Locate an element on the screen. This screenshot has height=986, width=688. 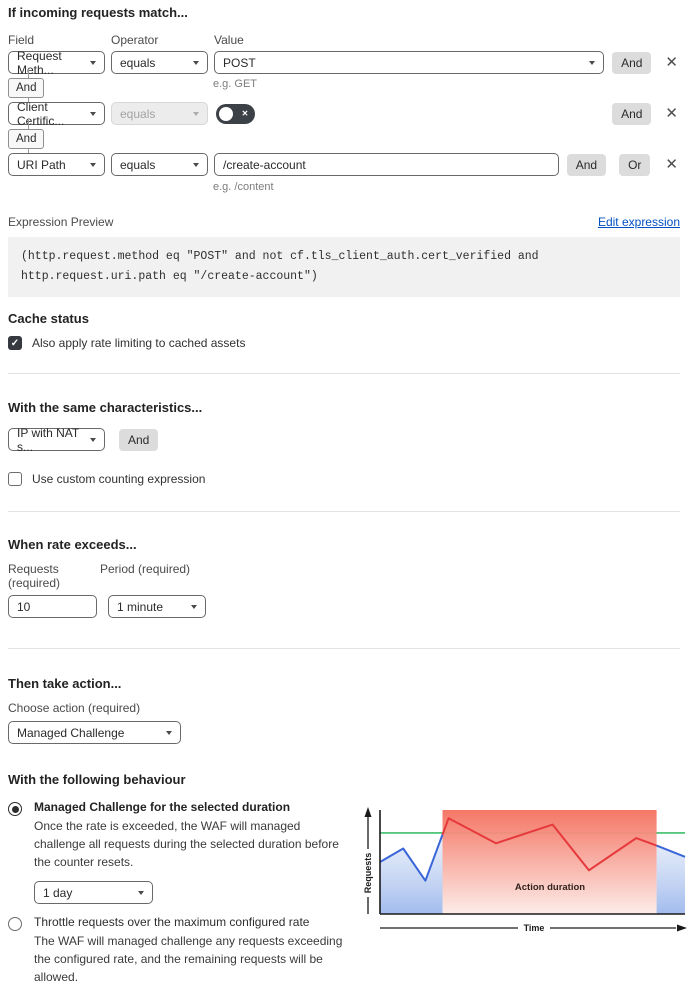
field-select: URI Path is located at coordinates (56, 164).